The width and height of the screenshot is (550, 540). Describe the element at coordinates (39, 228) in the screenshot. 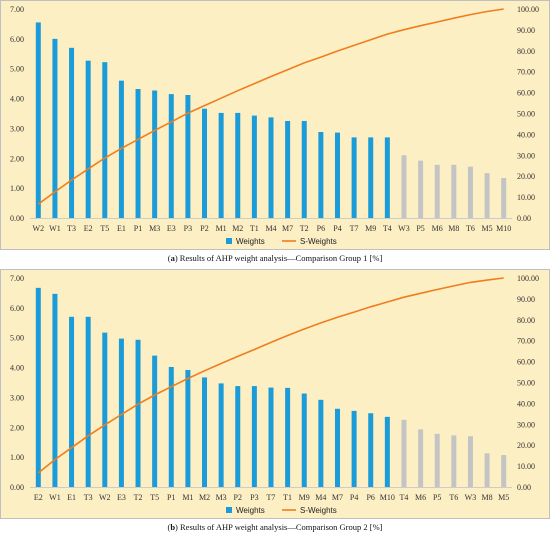

I see `x-tick-label: W2` at that location.